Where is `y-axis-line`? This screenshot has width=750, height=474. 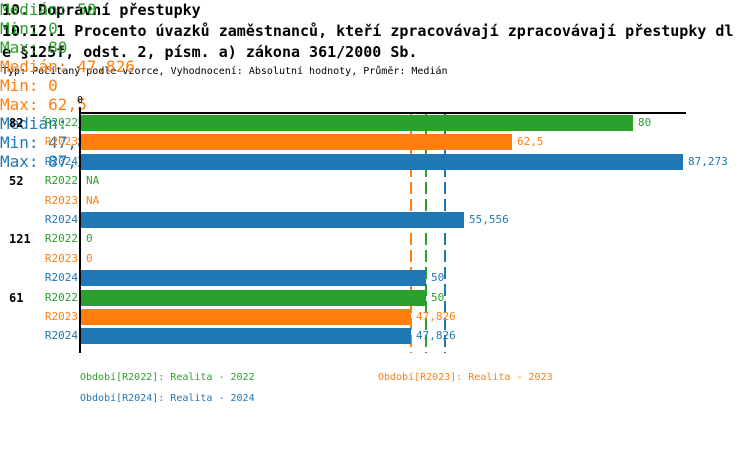 y-axis-line is located at coordinates (80, 230).